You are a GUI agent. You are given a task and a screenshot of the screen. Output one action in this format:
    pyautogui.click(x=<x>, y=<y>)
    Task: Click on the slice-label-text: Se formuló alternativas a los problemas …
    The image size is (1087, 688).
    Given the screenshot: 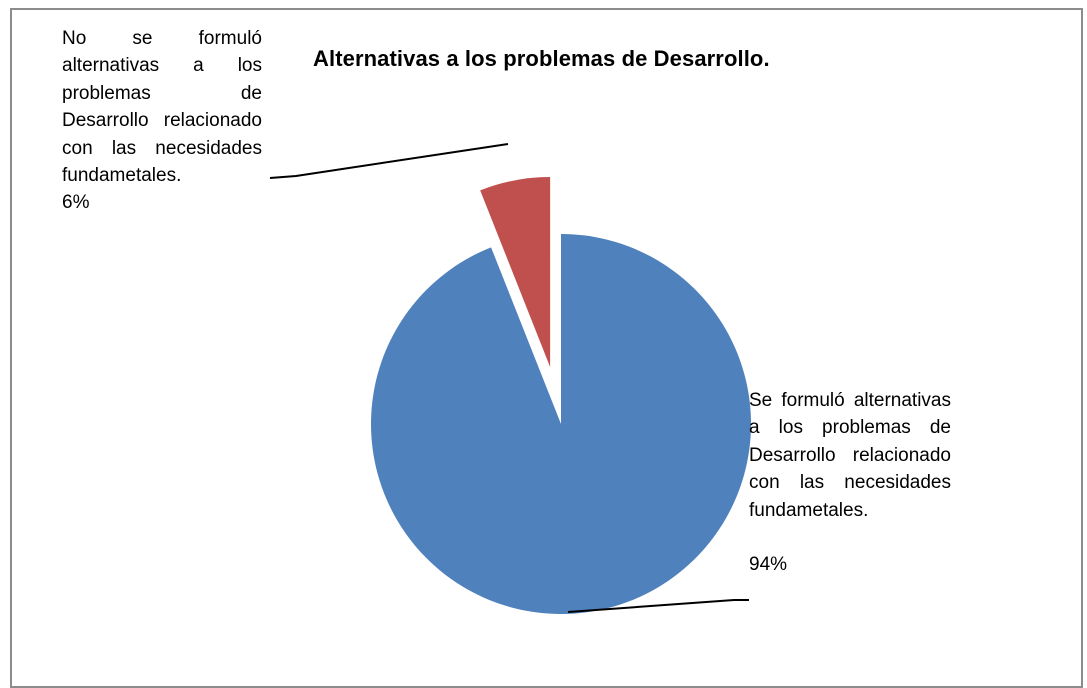 What is the action you would take?
    pyautogui.click(x=850, y=455)
    